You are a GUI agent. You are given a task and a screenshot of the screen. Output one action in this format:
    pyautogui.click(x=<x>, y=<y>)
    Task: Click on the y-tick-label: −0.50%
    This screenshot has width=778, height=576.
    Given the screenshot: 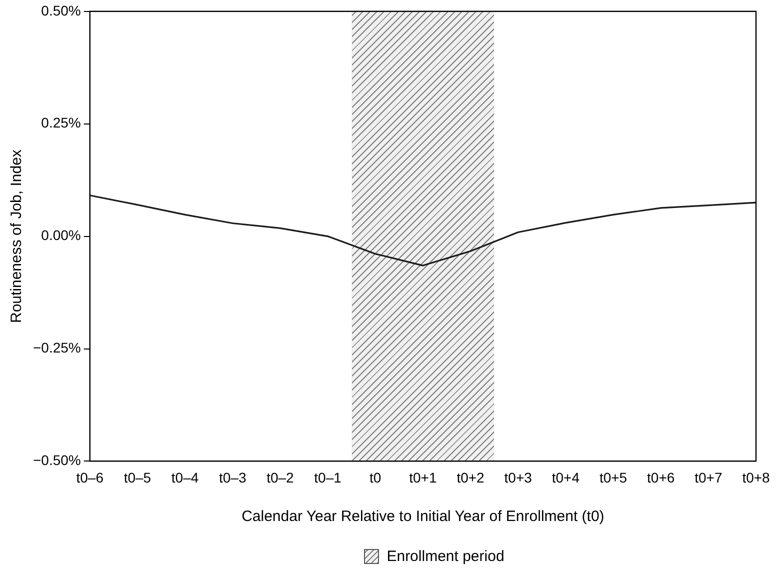 What is the action you would take?
    pyautogui.click(x=56, y=460)
    